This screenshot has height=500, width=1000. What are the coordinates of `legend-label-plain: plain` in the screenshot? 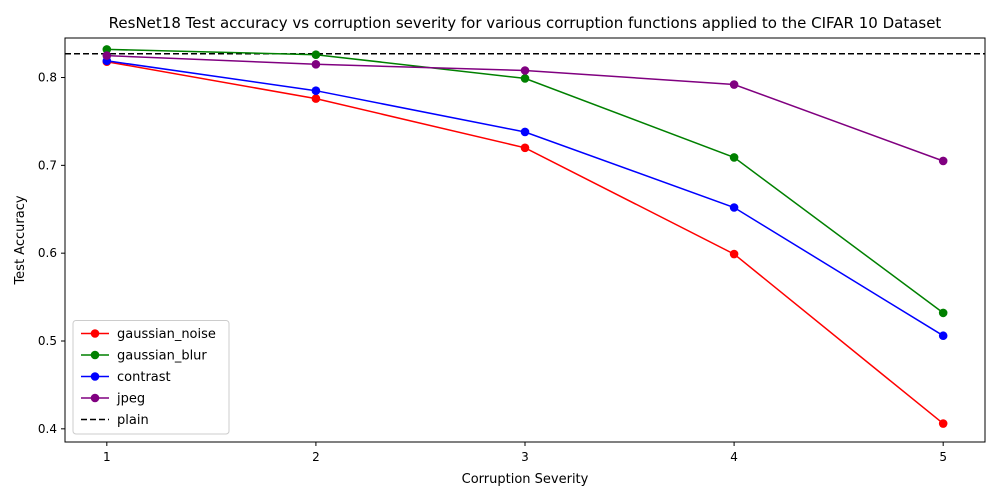 It's located at (133, 420).